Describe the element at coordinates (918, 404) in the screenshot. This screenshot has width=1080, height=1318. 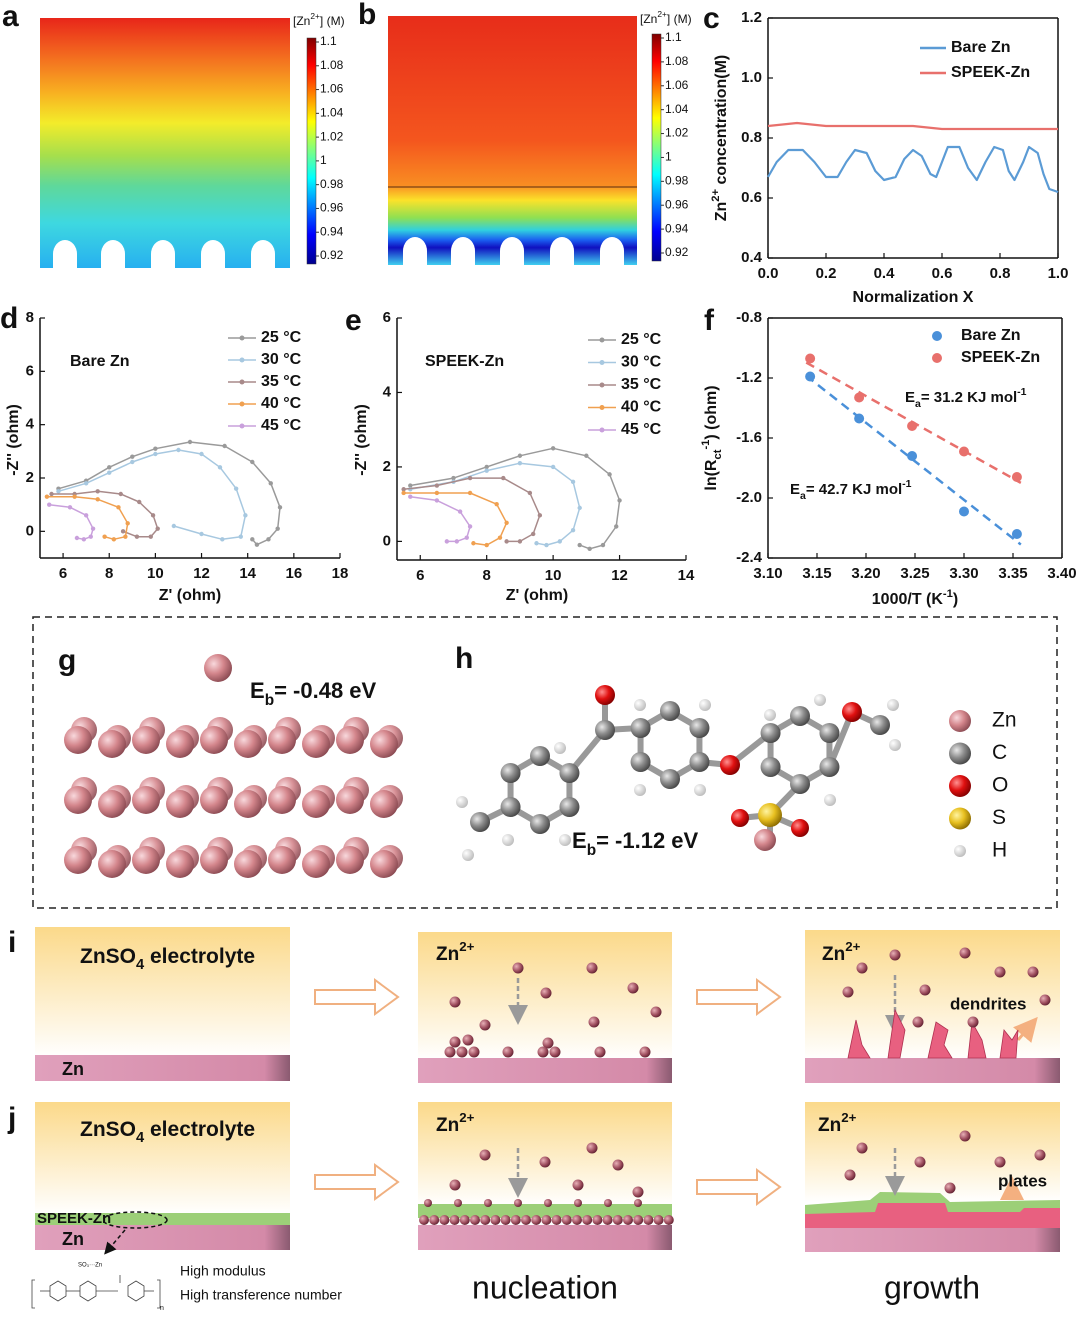
I see `fit-annotation-part: a` at that location.